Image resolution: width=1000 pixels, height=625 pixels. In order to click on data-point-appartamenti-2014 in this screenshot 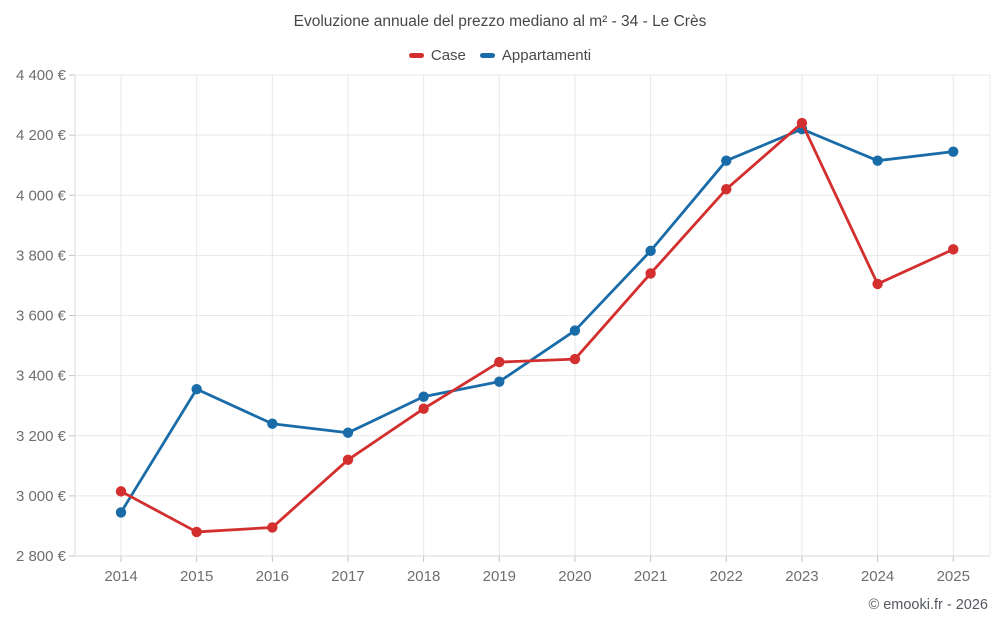, I will do `click(121, 512)`.